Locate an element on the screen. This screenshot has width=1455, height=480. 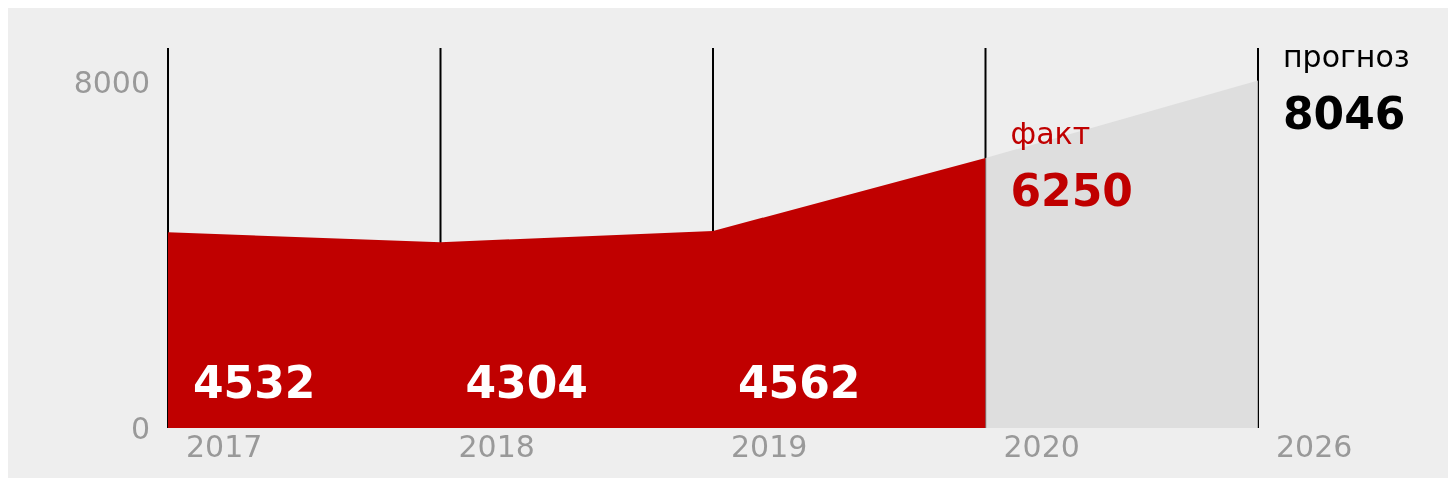
x-tick-label: 2020 is located at coordinates (1041, 447).